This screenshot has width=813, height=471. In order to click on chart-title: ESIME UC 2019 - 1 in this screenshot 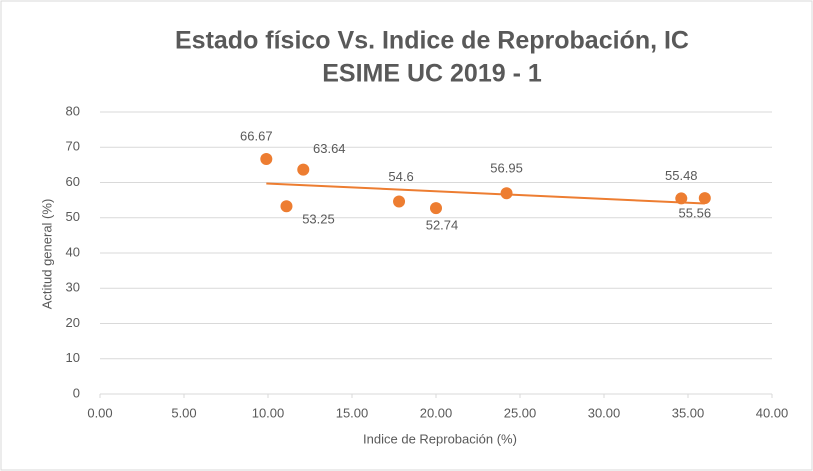, I will do `click(432, 74)`.